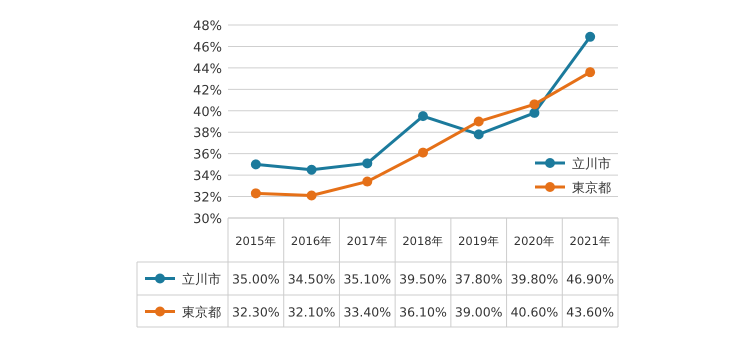  What do you see at coordinates (590, 241) in the screenshot?
I see `x-tick-label: 2021年` at bounding box center [590, 241].